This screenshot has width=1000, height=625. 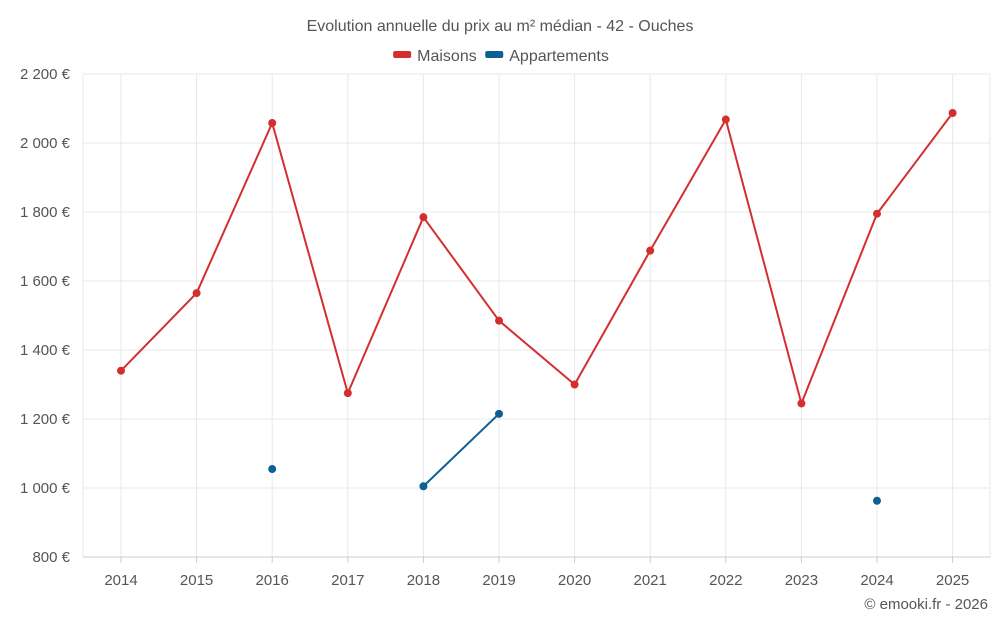 What do you see at coordinates (423, 580) in the screenshot?
I see `x-tick-label: 2018` at bounding box center [423, 580].